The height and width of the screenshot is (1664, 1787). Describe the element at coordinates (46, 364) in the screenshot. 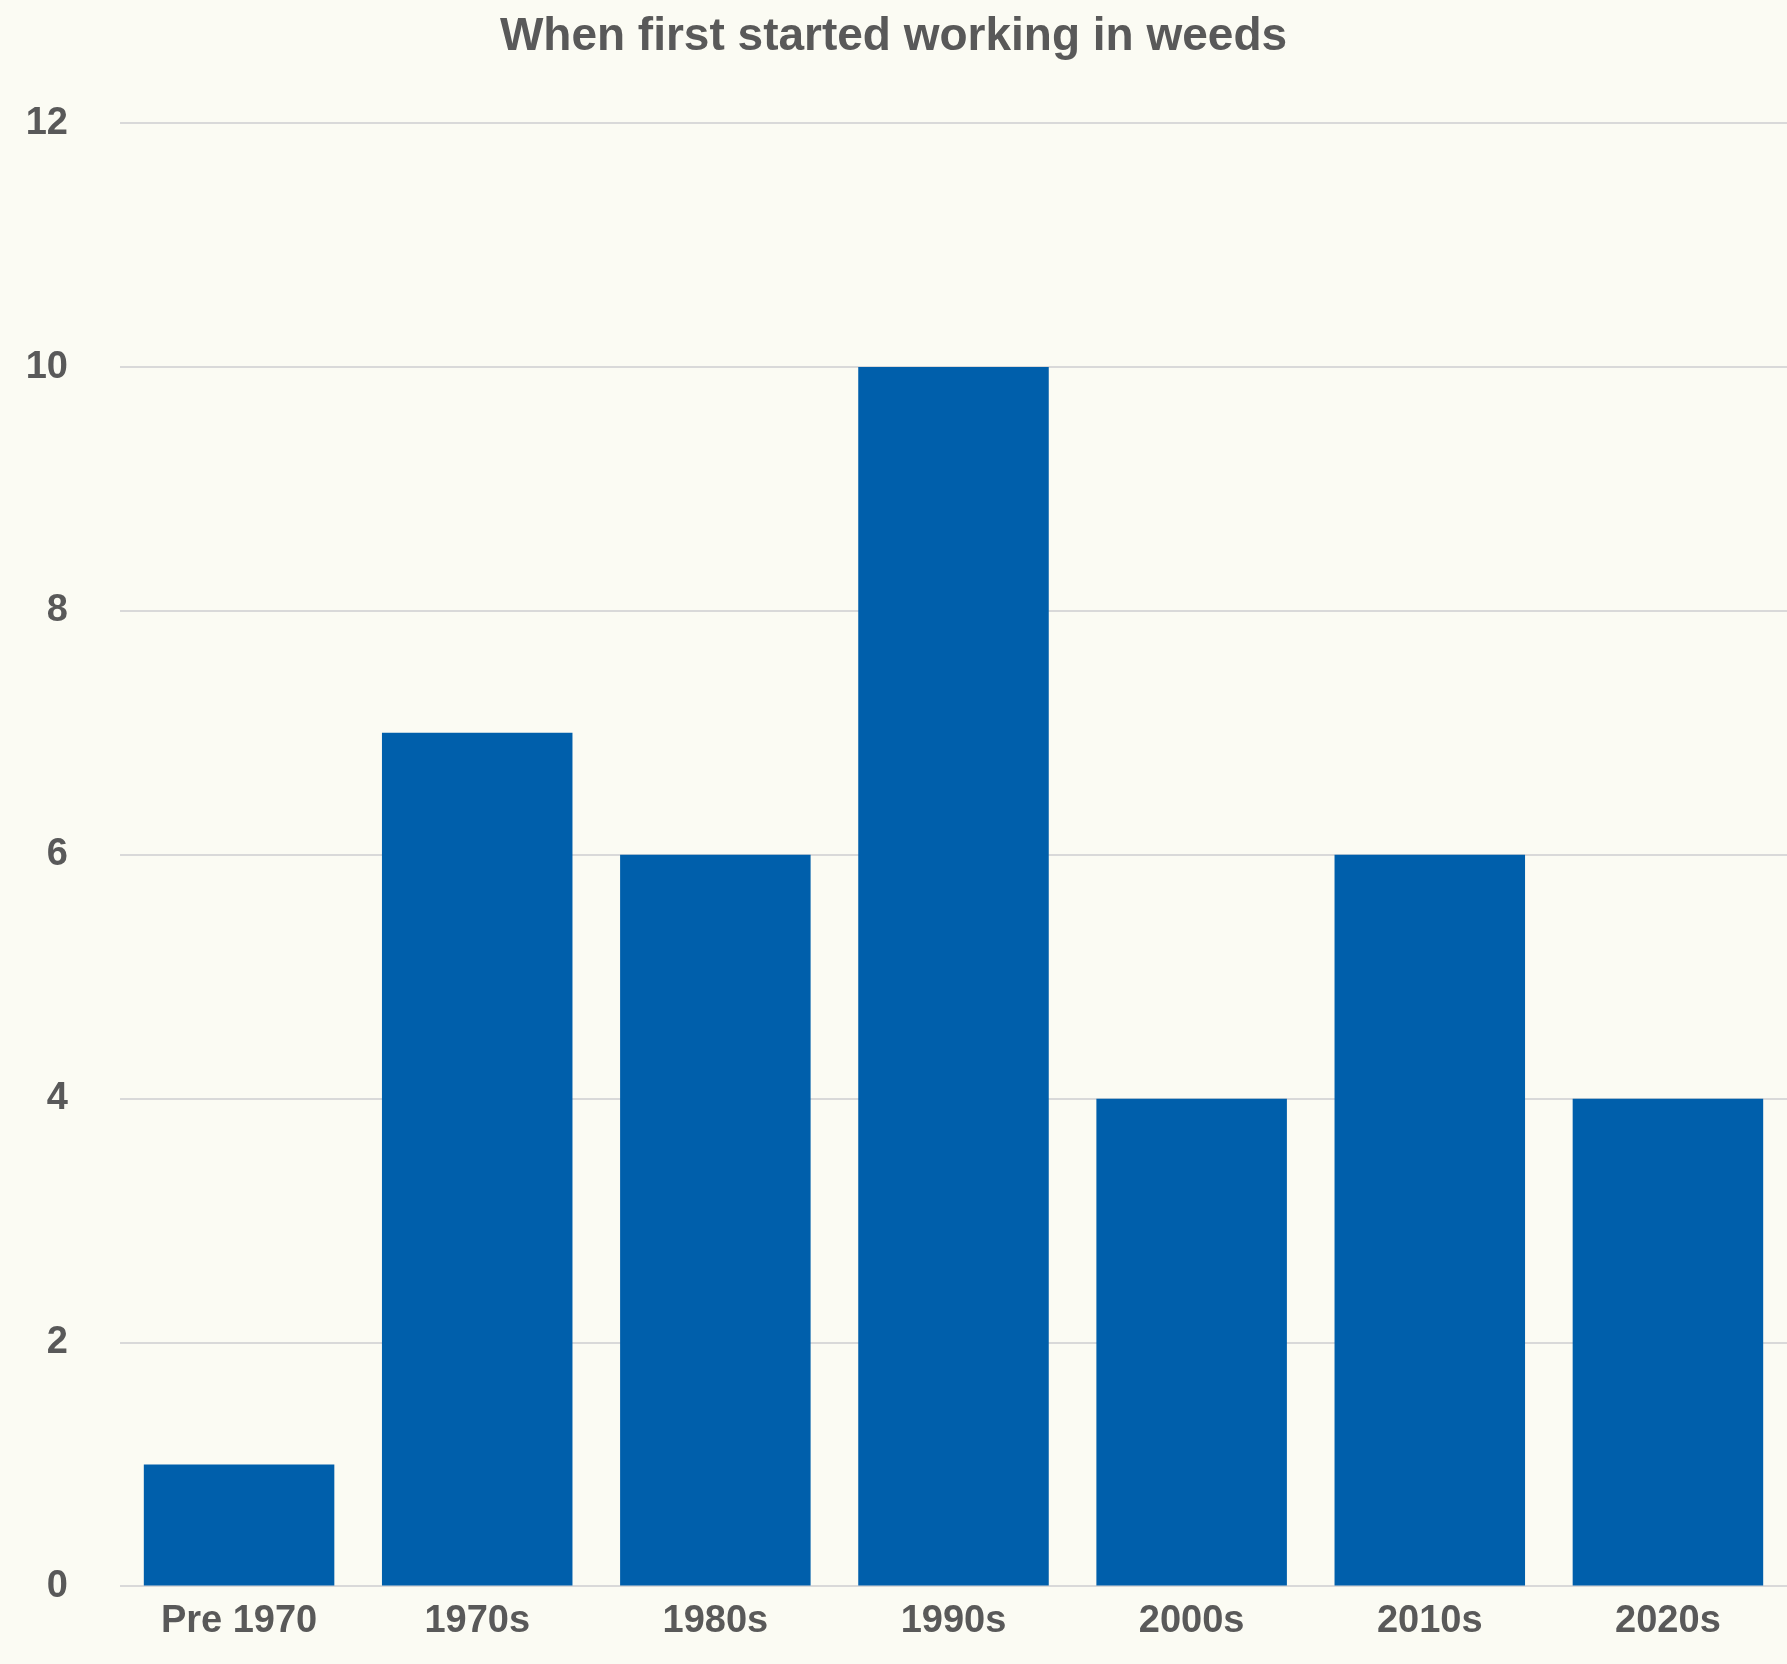

I see `y-tick-label: 10` at that location.